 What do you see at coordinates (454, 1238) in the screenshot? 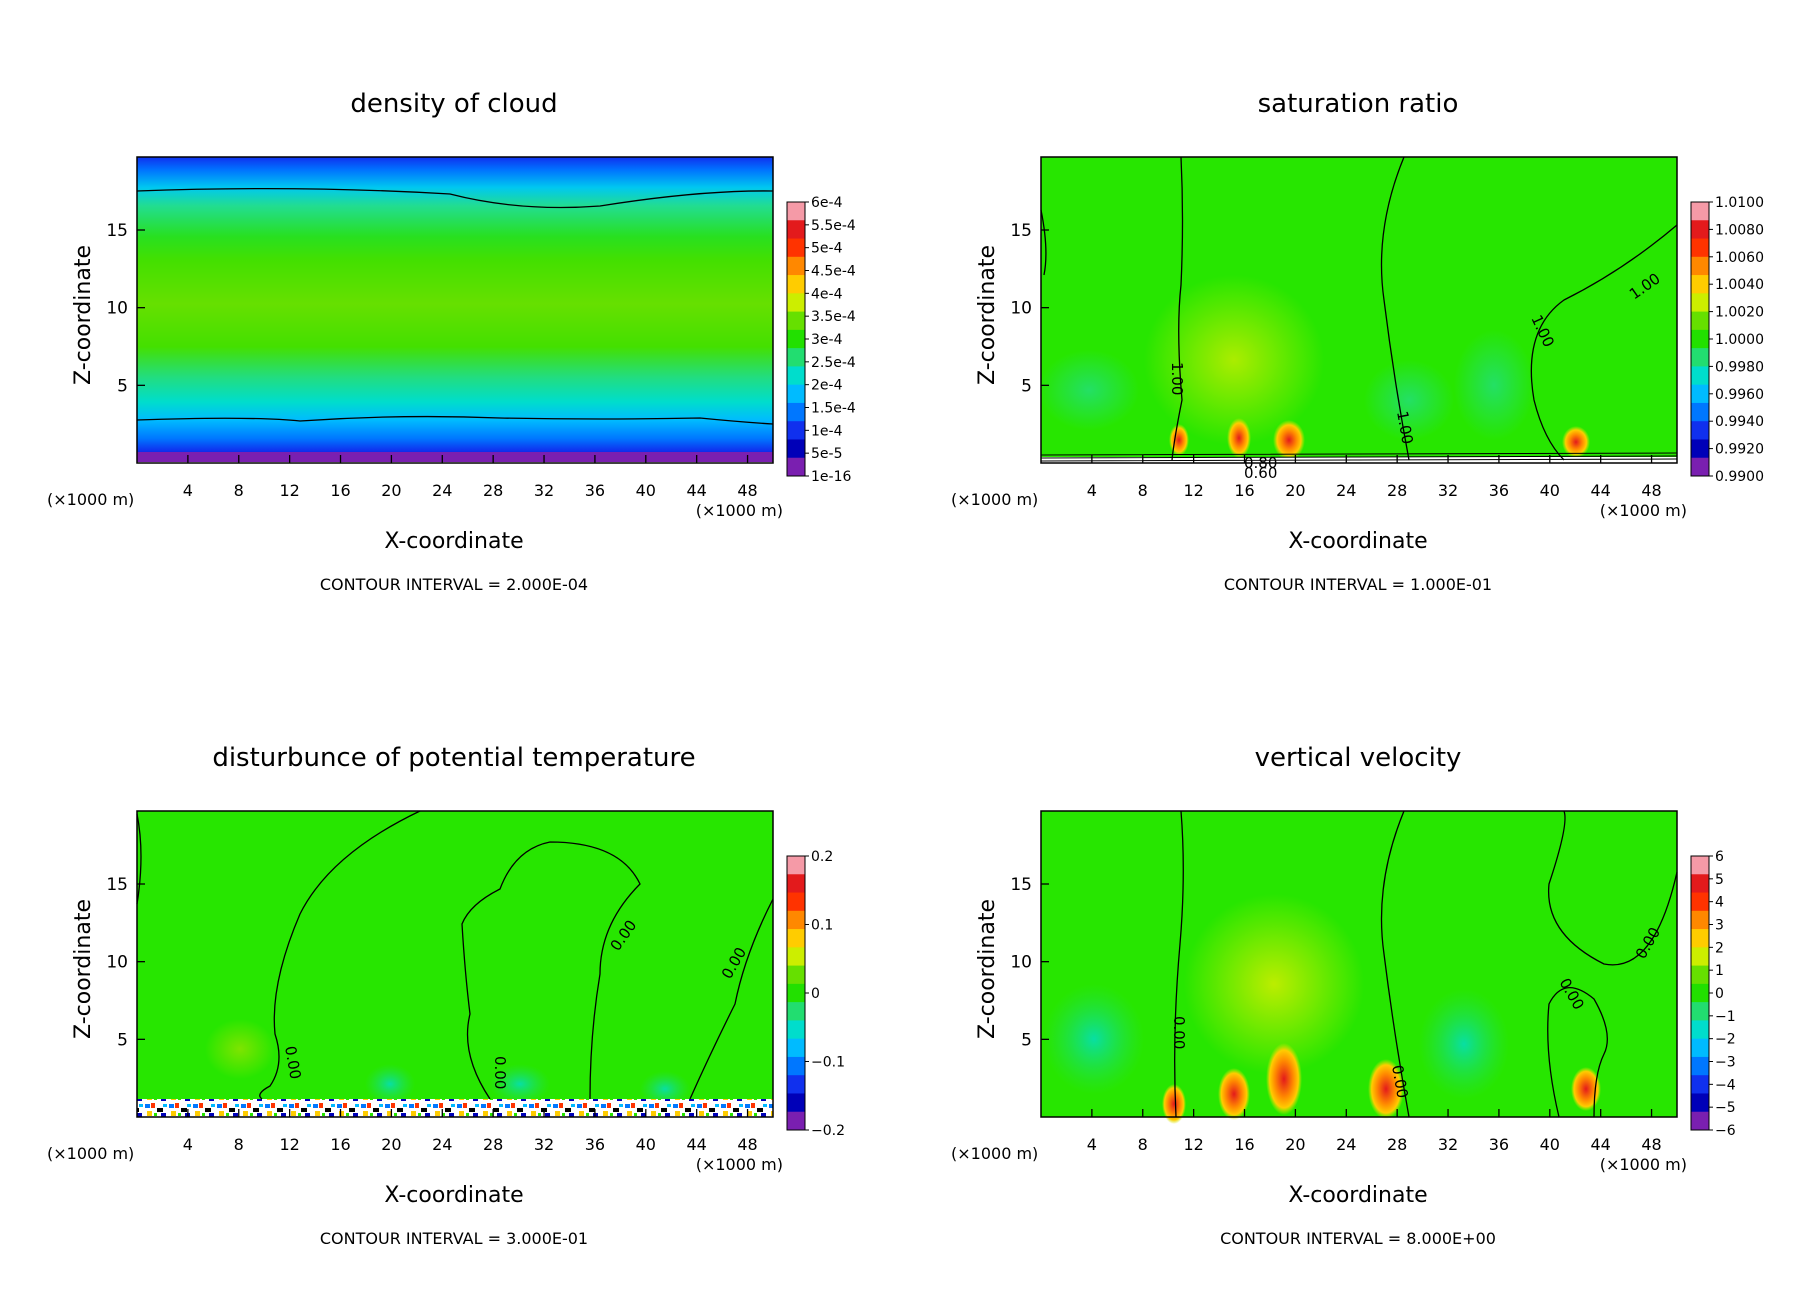
I see `contour-interval: CONTOUR INTERVAL = 3.000E-01` at bounding box center [454, 1238].